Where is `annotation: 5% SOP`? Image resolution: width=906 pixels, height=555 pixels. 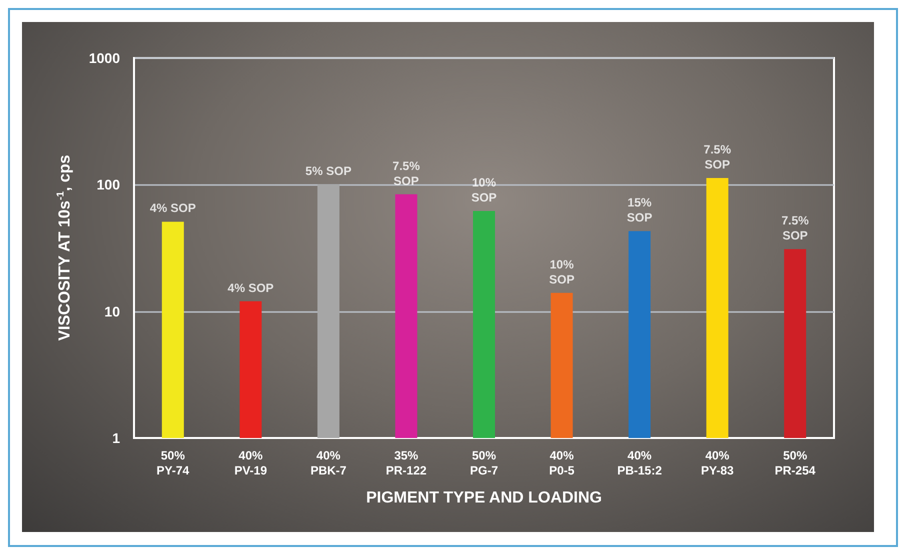
annotation: 5% SOP is located at coordinates (328, 171).